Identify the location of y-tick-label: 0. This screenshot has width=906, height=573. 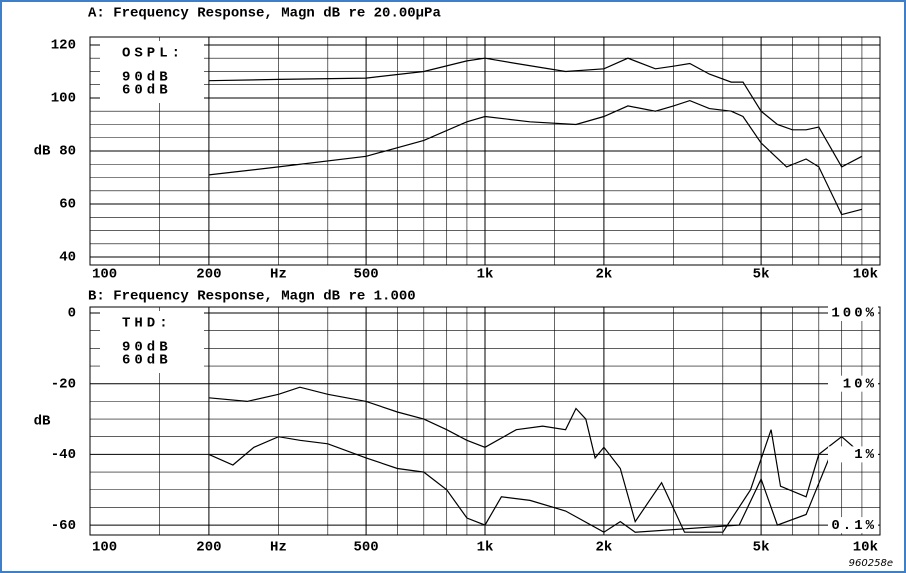
(72, 314).